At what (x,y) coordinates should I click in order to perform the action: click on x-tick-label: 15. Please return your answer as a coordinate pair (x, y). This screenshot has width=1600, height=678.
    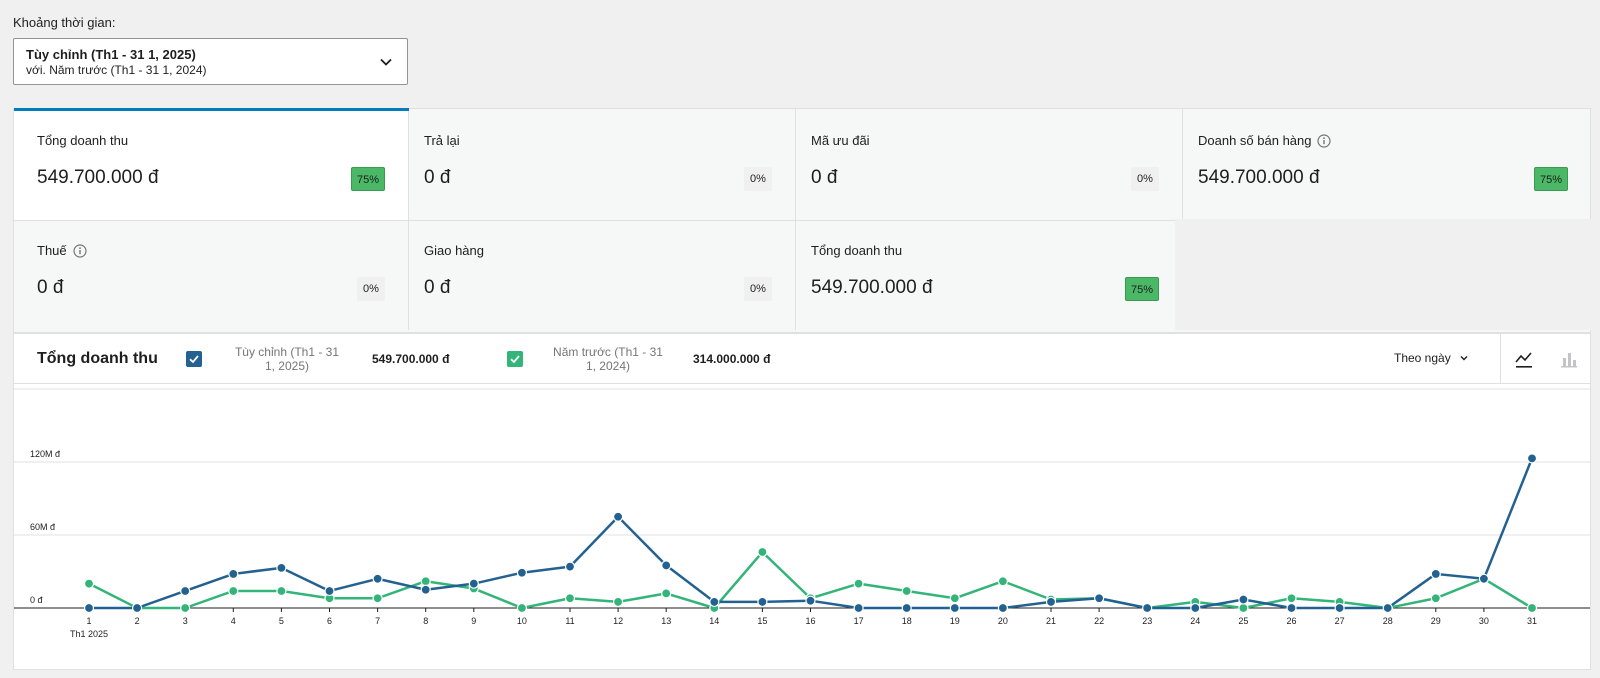
    Looking at the image, I should click on (762, 621).